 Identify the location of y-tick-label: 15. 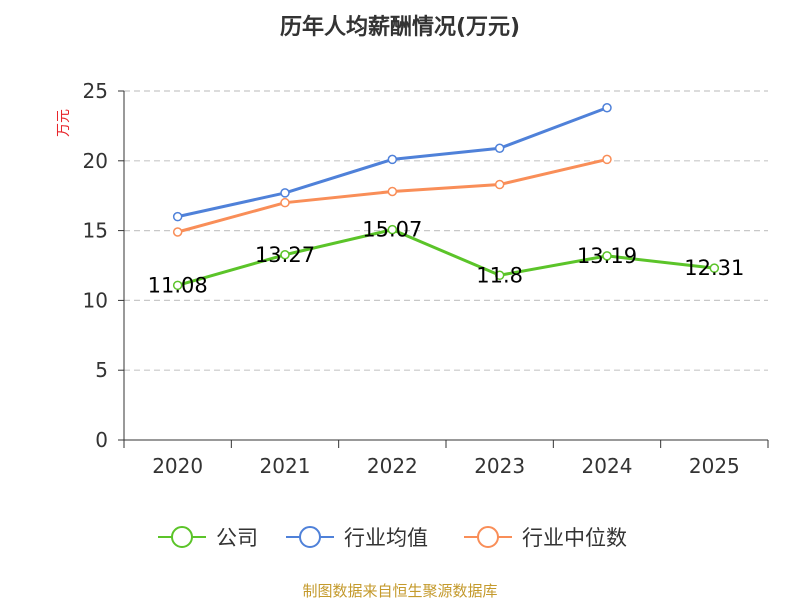
(95, 231).